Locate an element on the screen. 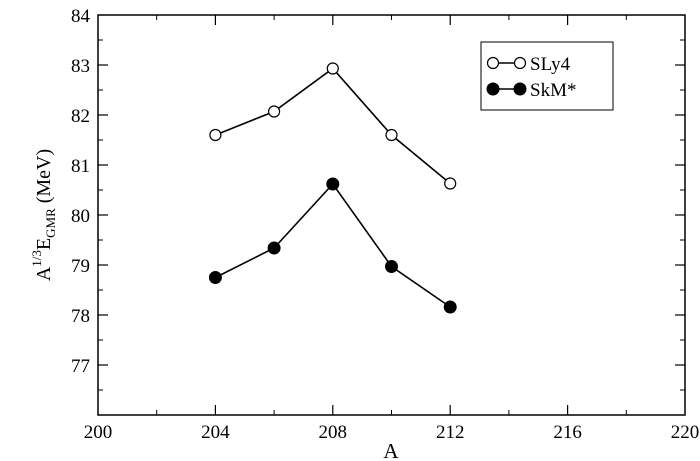 The image size is (700, 461). x-axis-label: A is located at coordinates (391, 450).